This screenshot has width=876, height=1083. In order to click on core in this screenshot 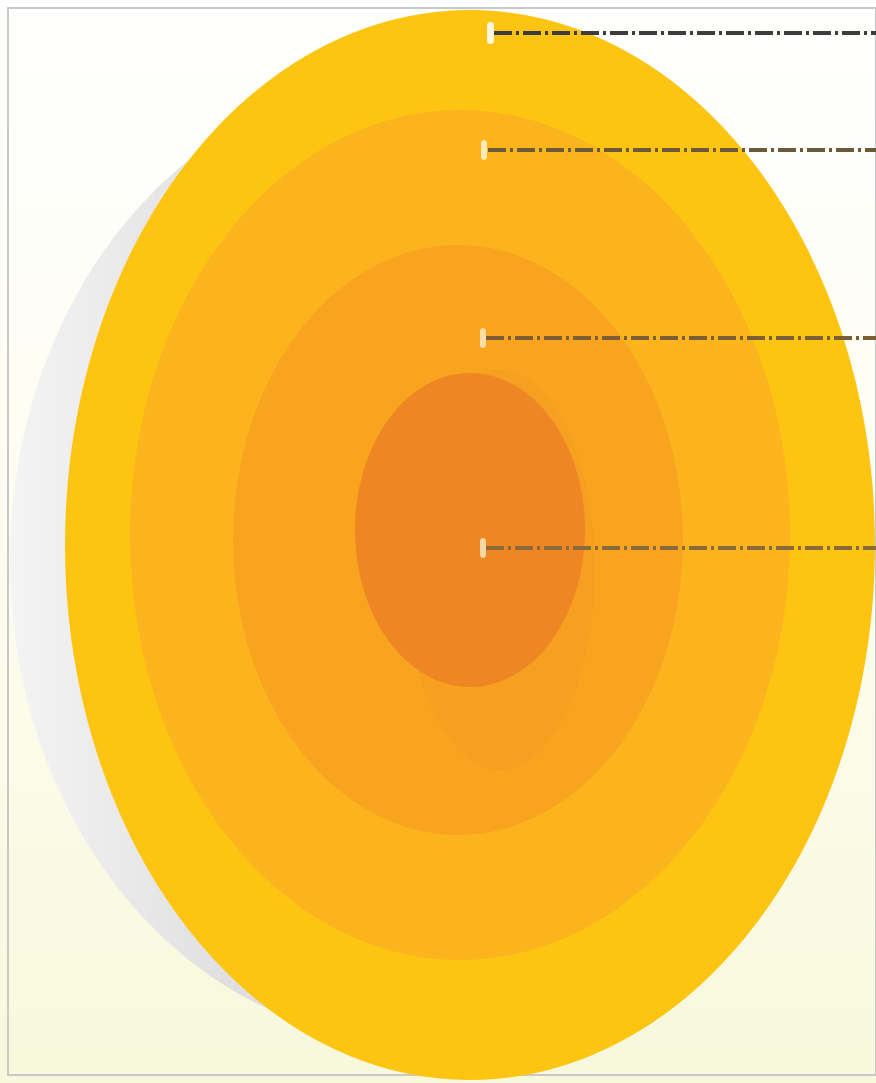, I will do `click(470, 530)`.